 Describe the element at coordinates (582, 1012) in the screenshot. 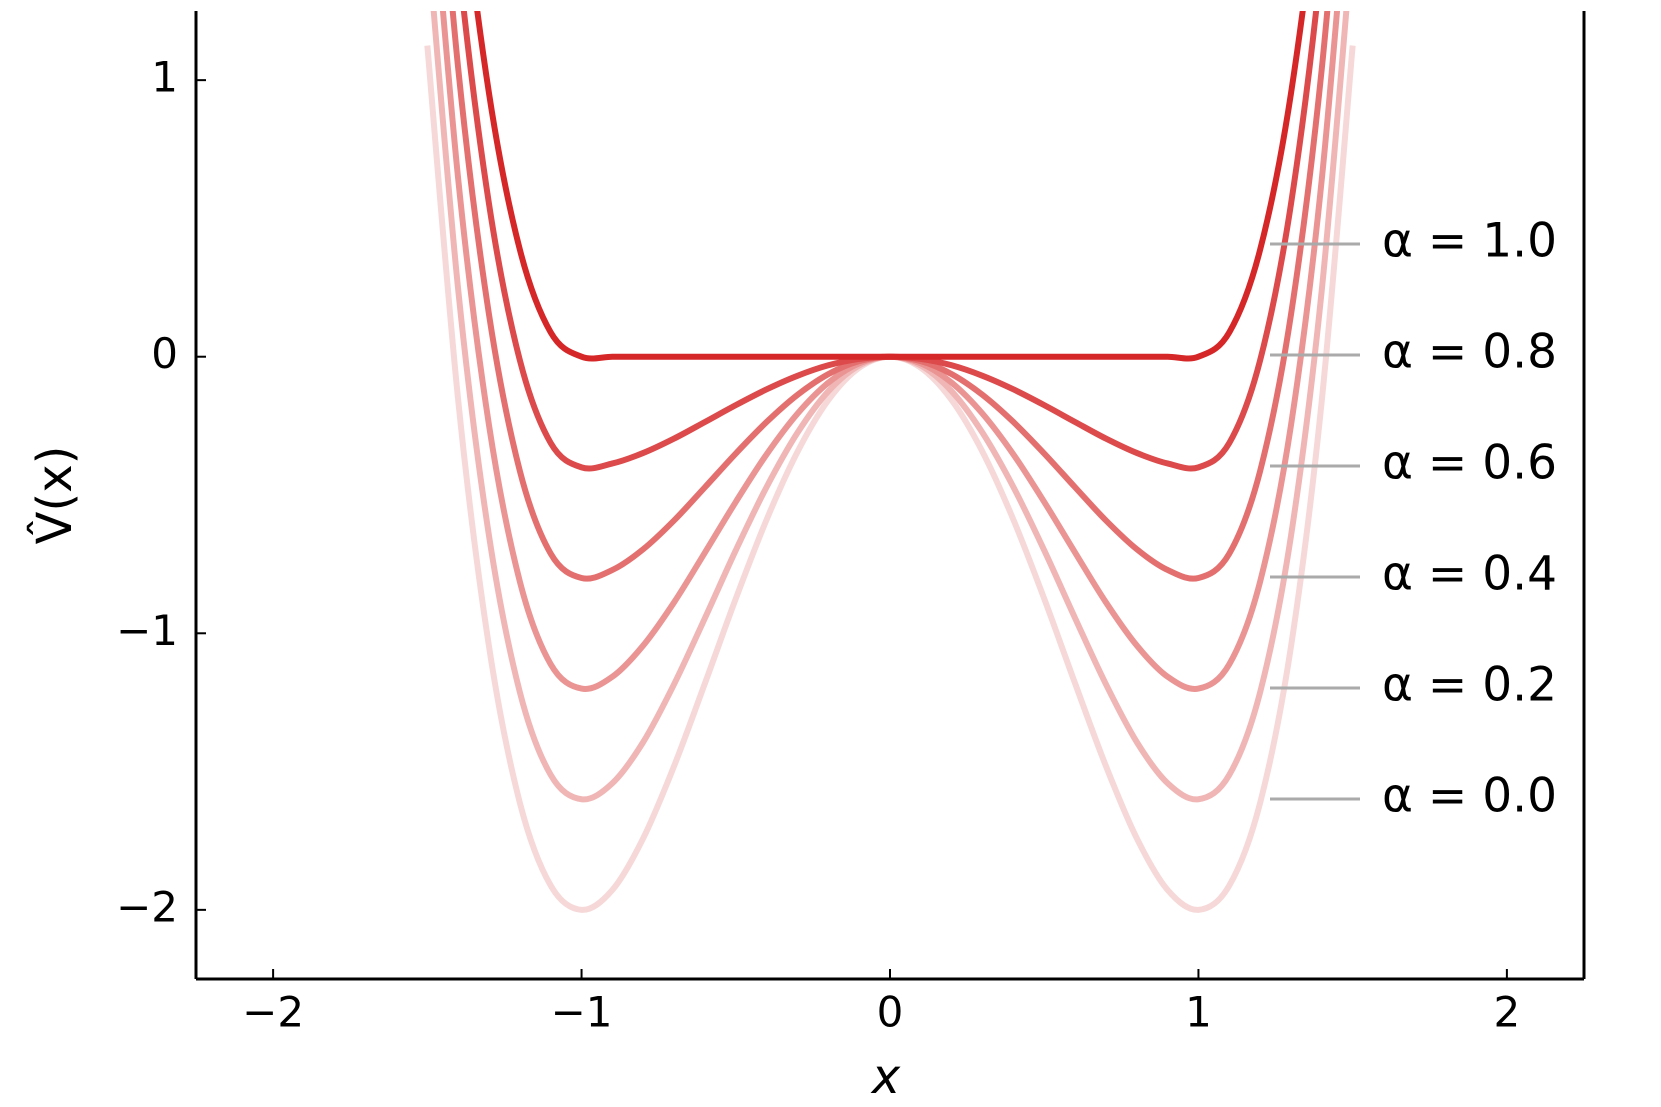

I see `x-tick-label: −1` at that location.